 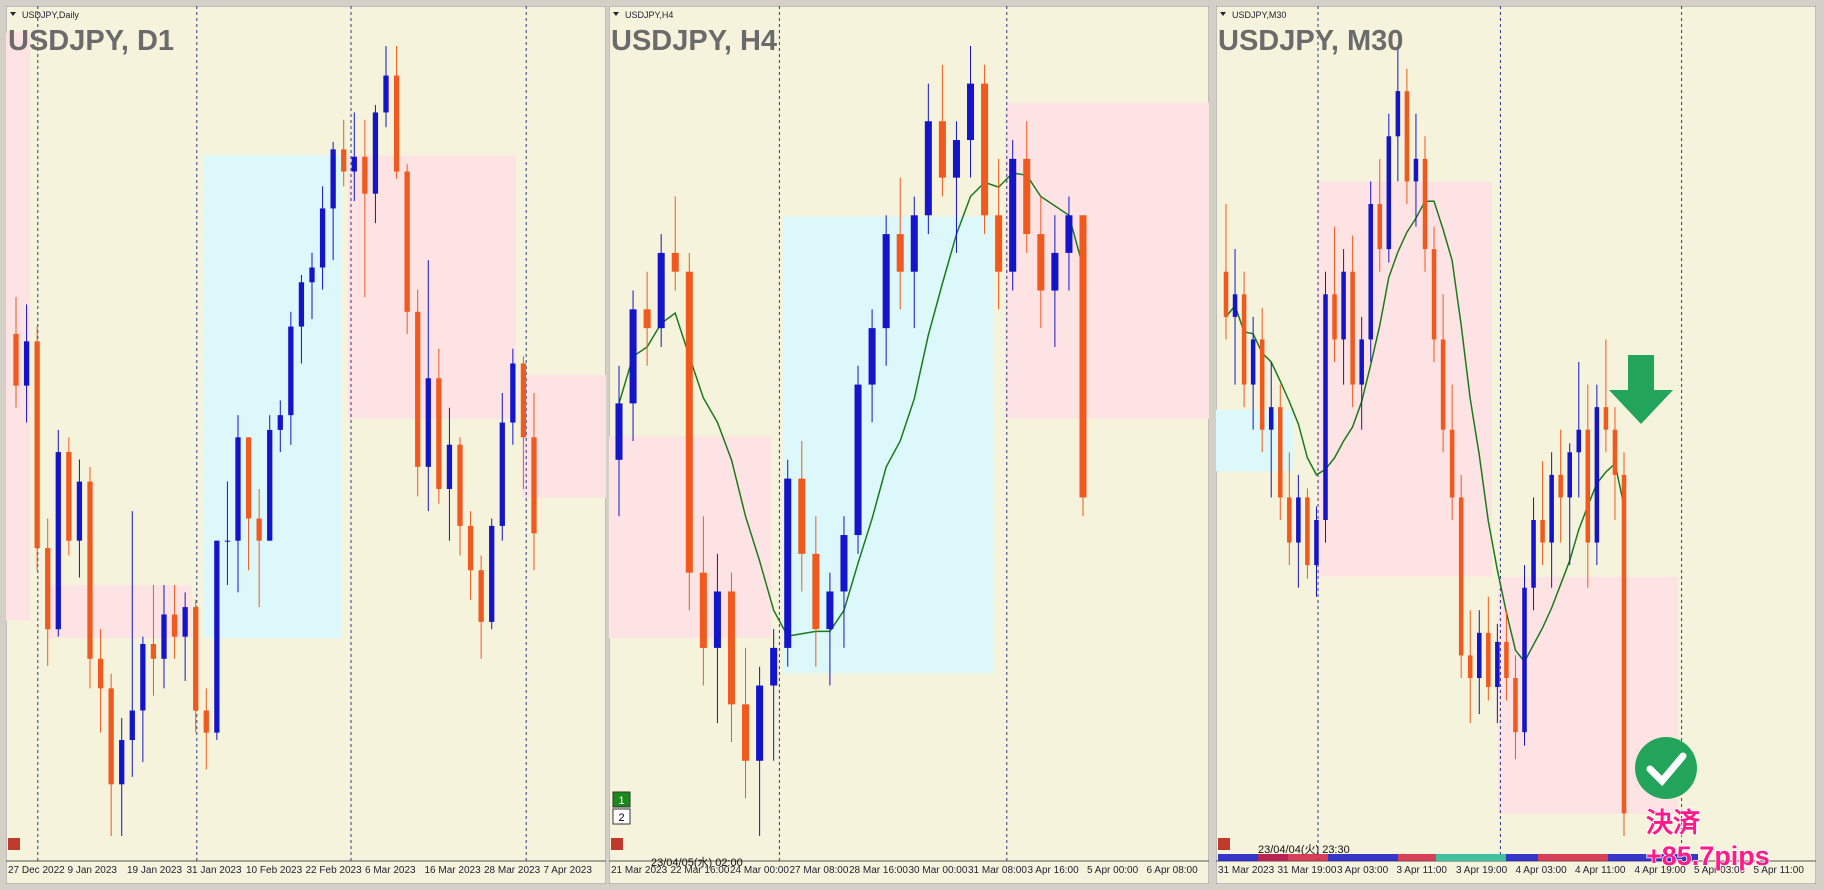 I want to click on x-tick-label: 28 Mar 2023, so click(x=512, y=870).